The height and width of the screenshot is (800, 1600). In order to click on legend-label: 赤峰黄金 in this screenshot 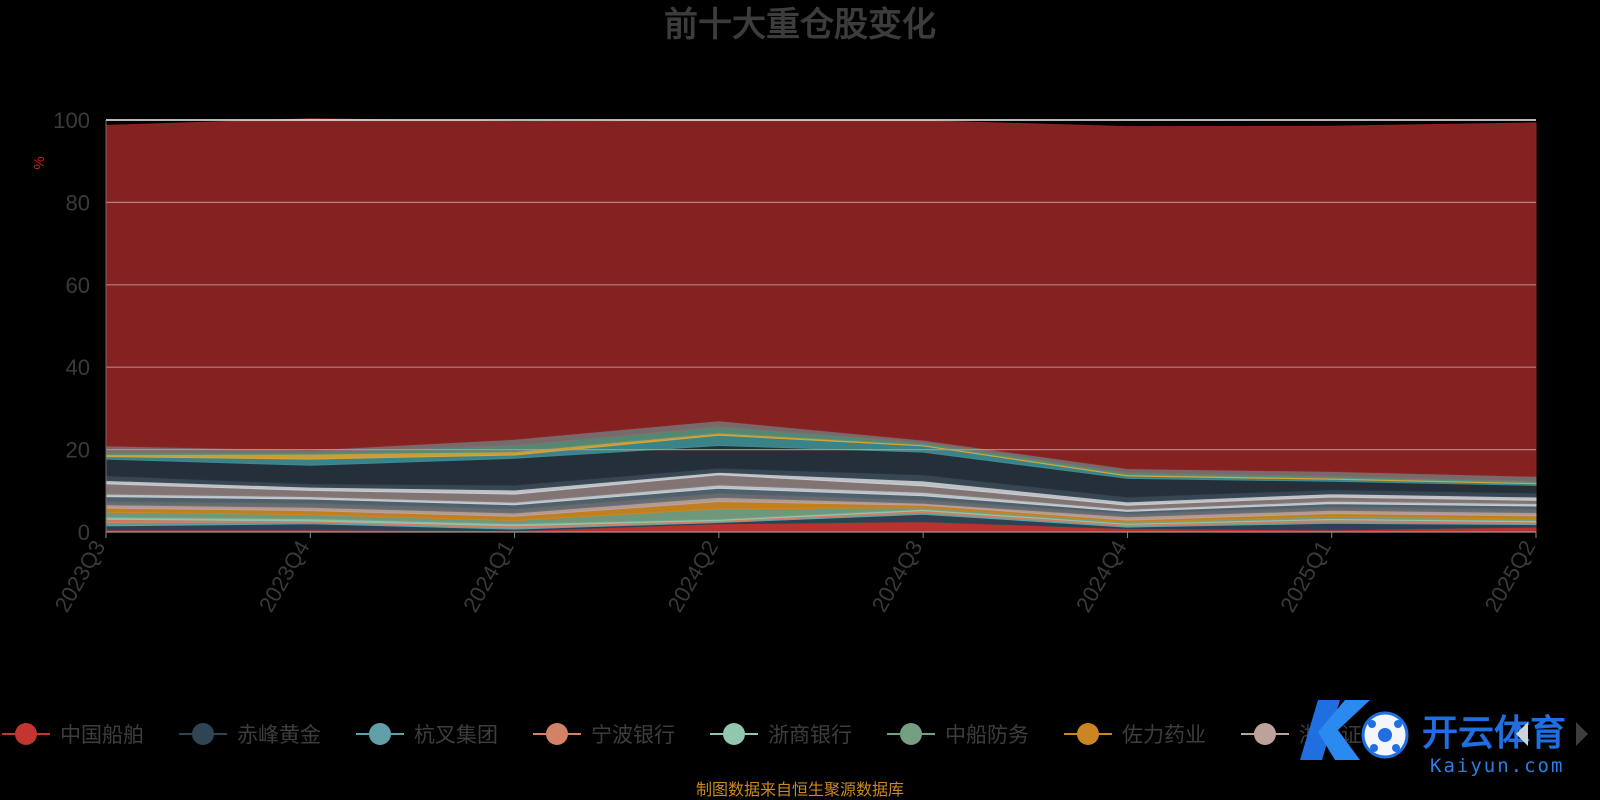, I will do `click(279, 735)`.